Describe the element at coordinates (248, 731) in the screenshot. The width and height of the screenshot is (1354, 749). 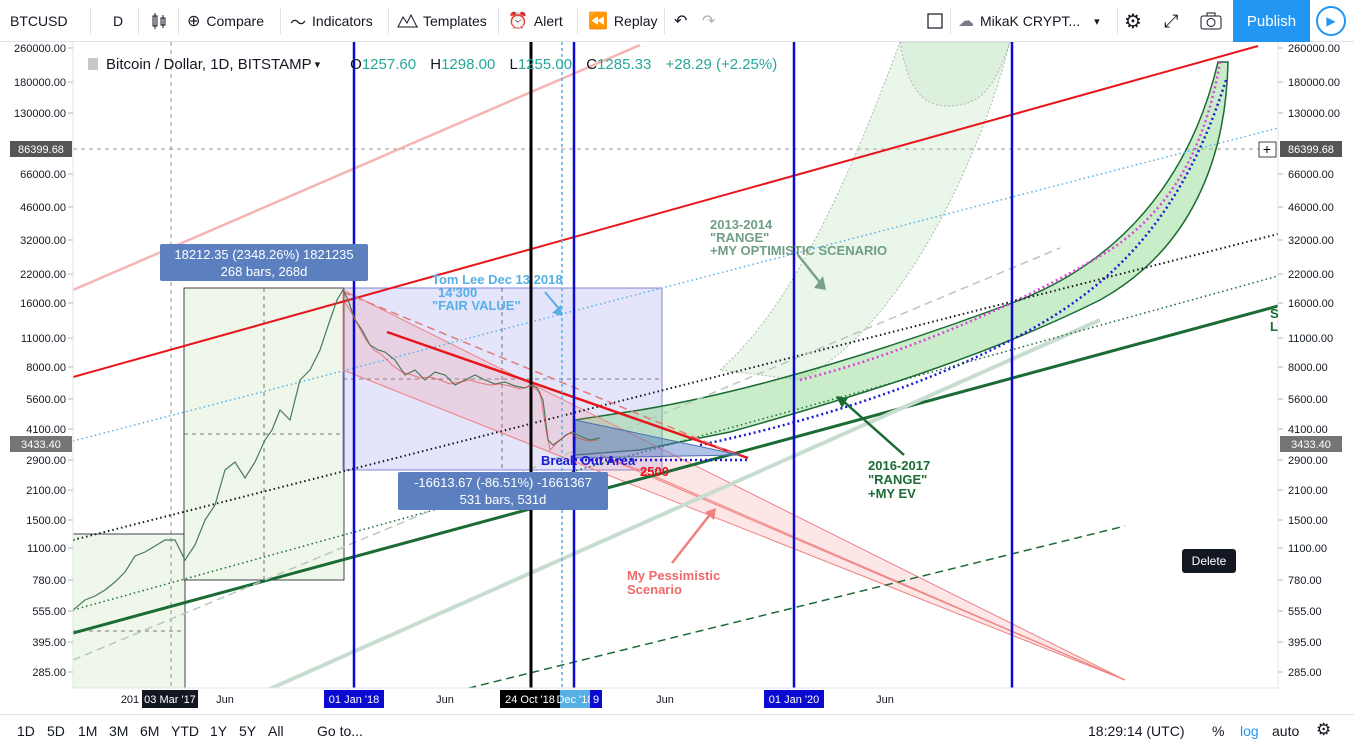
I see `range-button-5y: 5Y` at that location.